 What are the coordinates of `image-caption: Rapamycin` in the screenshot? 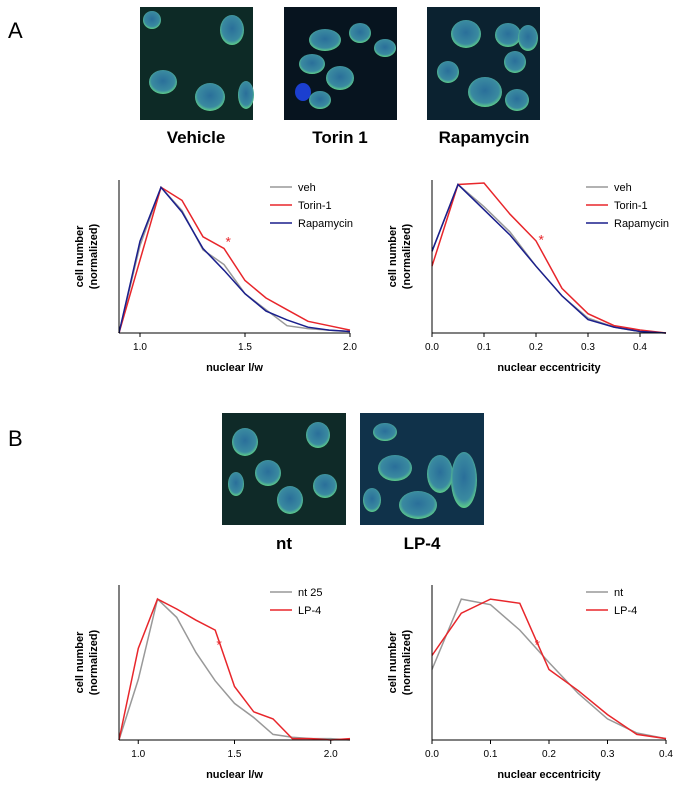 It's located at (484, 137).